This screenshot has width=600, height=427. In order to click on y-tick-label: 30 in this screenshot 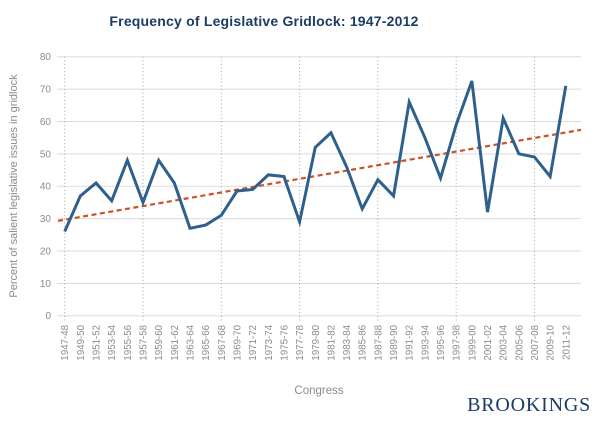, I will do `click(46, 219)`.